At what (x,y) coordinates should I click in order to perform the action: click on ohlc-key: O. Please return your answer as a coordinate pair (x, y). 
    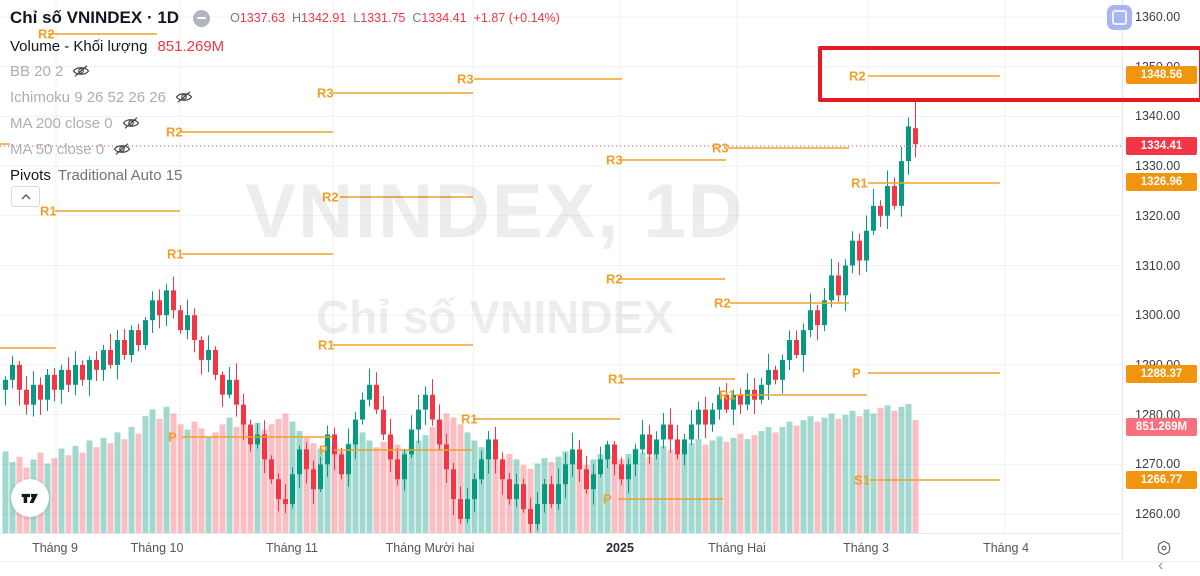
    Looking at the image, I should click on (235, 18).